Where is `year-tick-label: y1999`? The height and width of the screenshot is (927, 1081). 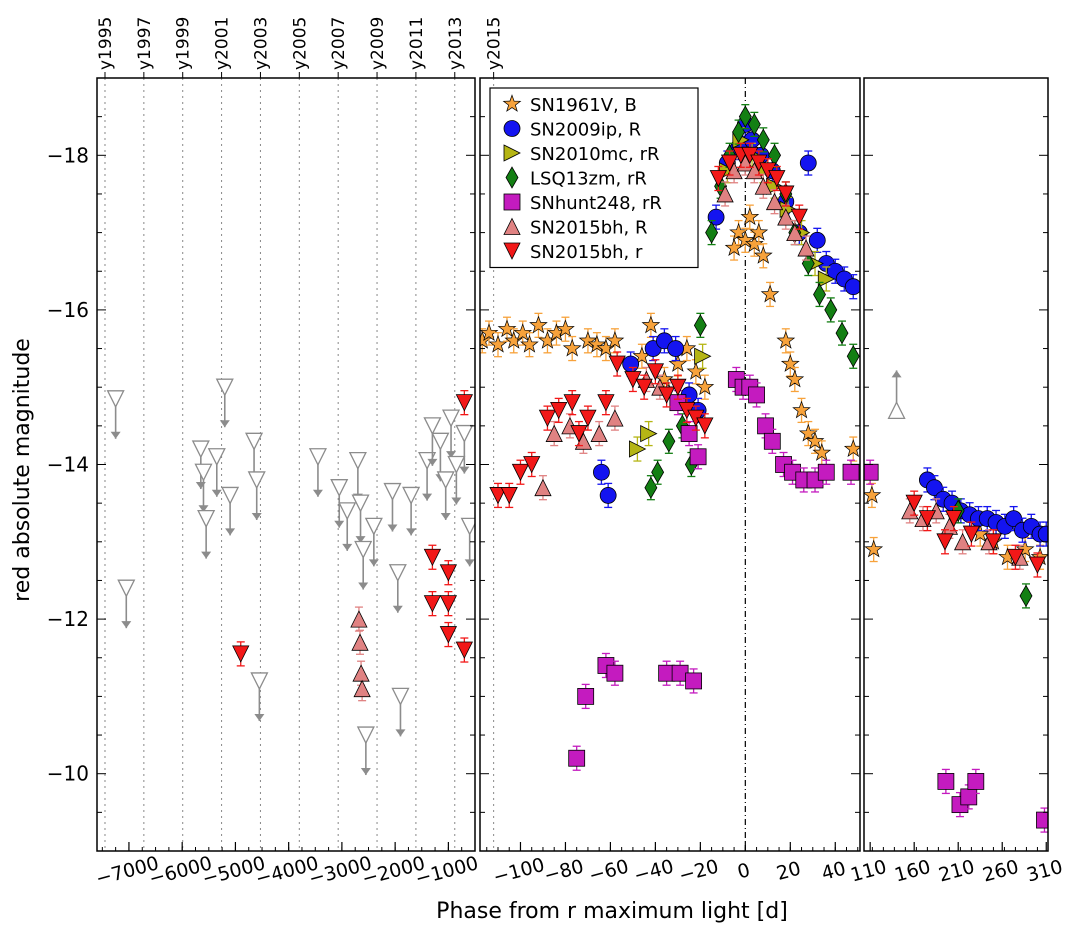 year-tick-label: y1999 is located at coordinates (184, 43).